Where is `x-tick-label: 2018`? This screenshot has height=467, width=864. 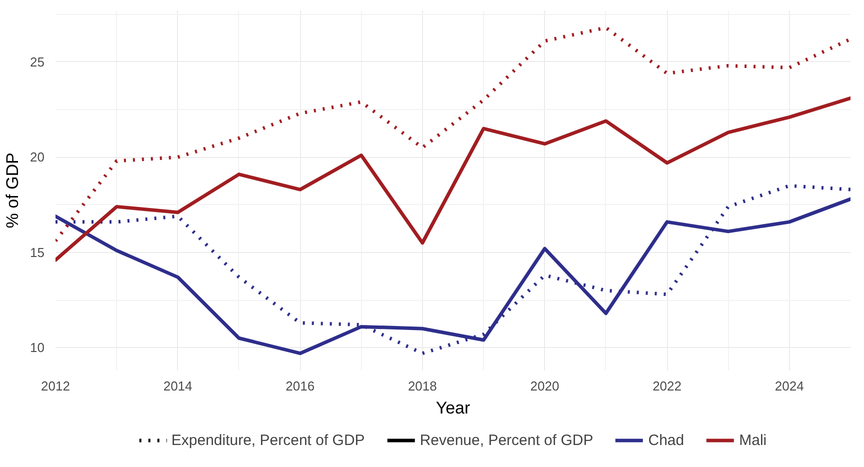
x-tick-label: 2018 is located at coordinates (422, 386).